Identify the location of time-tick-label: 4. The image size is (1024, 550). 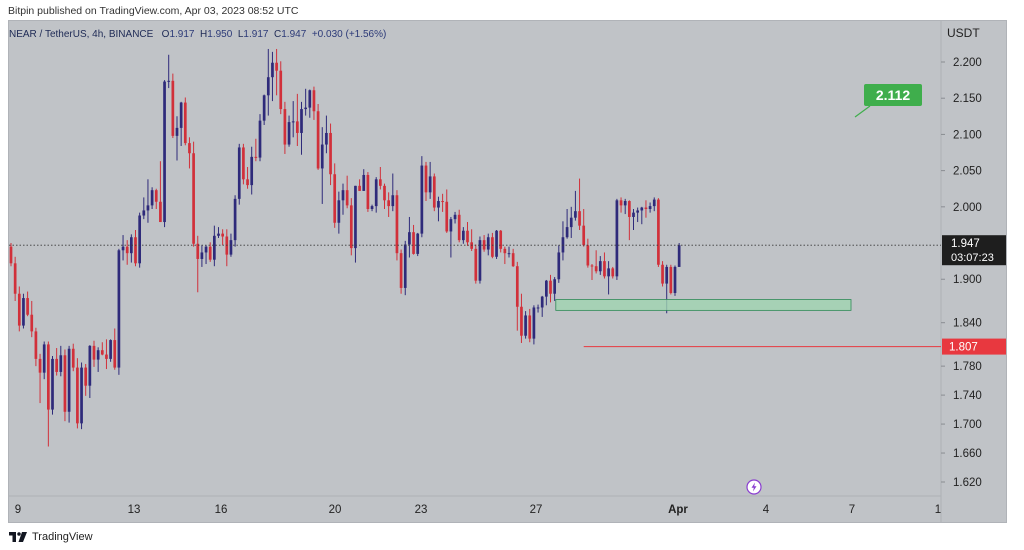
(766, 510).